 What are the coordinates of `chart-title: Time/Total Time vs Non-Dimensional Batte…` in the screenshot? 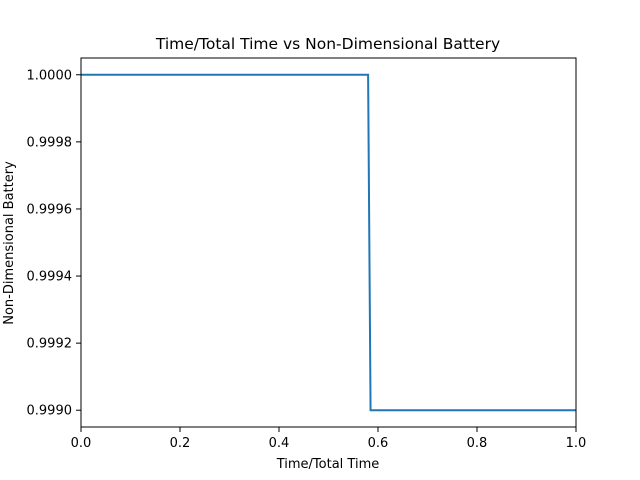 It's located at (327, 44).